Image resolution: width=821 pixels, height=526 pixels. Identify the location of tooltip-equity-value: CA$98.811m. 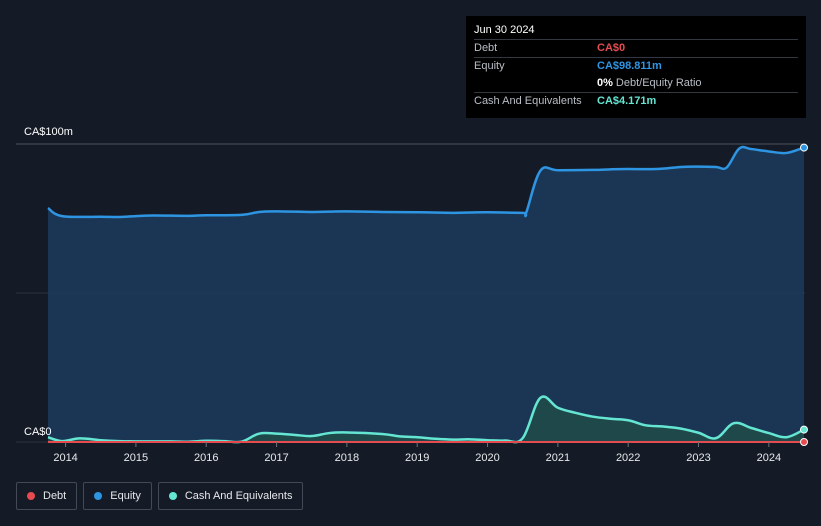
(629, 66).